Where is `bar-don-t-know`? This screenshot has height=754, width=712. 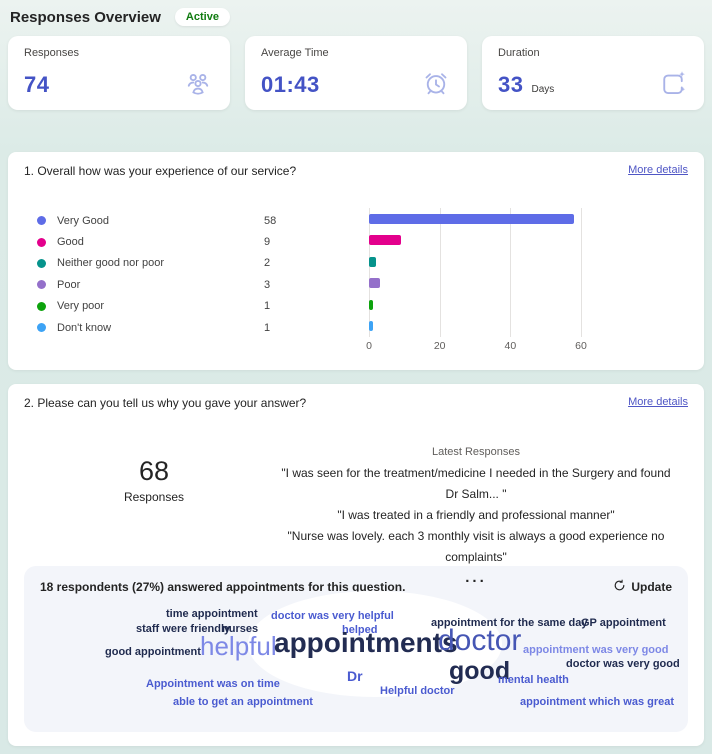
bar-don-t-know is located at coordinates (371, 326).